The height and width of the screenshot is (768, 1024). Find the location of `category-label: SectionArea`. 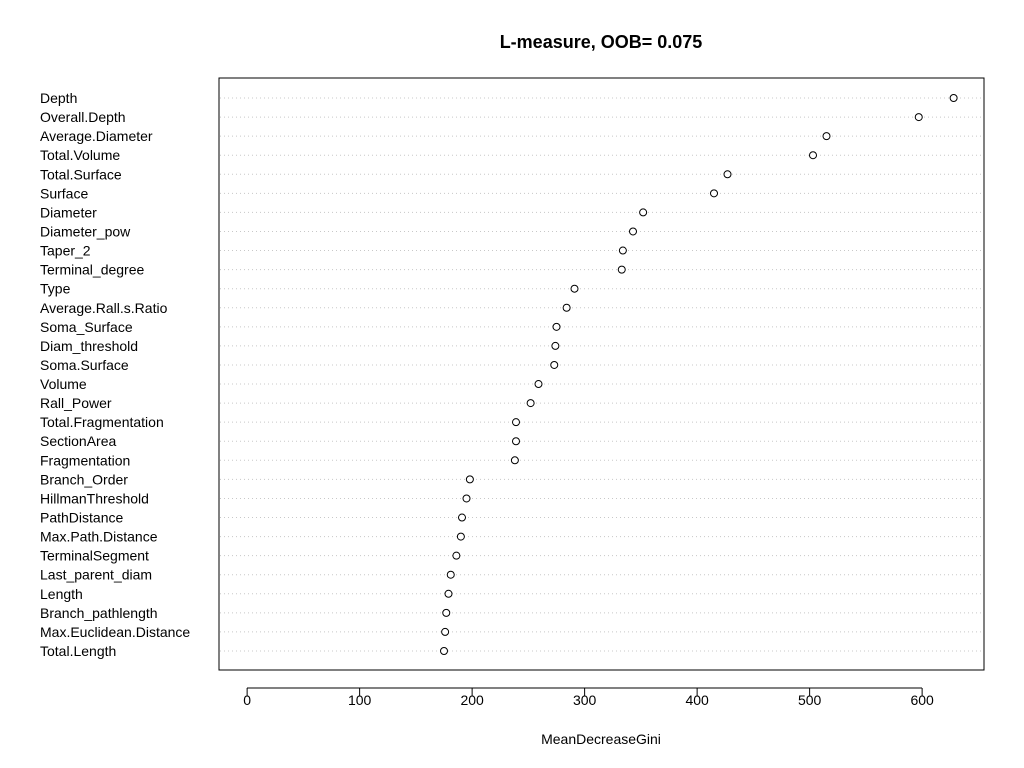

category-label: SectionArea is located at coordinates (78, 441).